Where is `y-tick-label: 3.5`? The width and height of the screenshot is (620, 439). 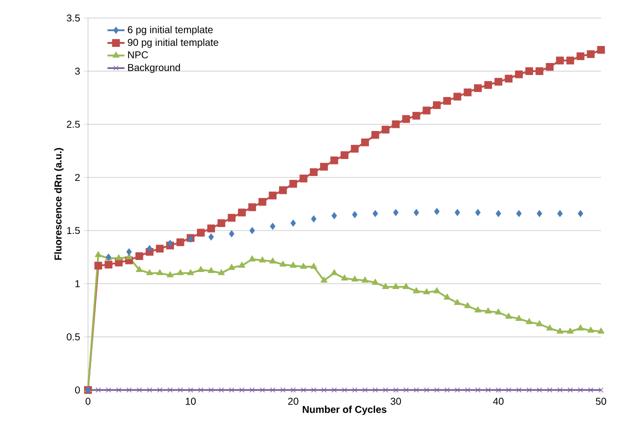
y-tick-label: 3.5 is located at coordinates (73, 18).